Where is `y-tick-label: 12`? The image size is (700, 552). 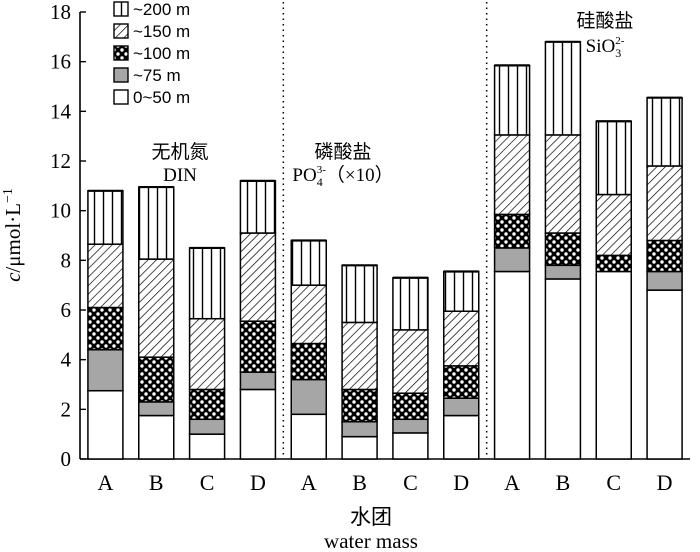 y-tick-label: 12 is located at coordinates (60, 161).